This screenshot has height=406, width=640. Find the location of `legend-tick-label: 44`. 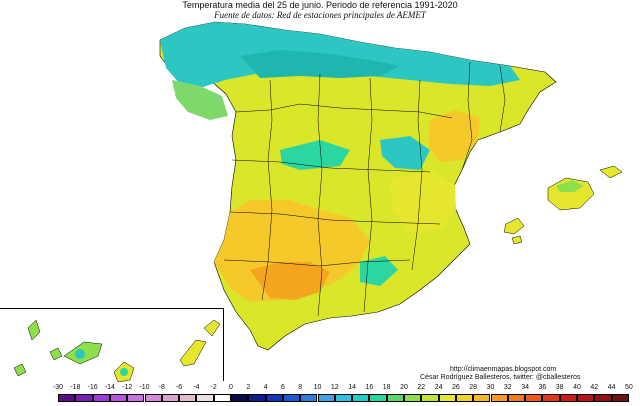

legend-tick-label: 44 is located at coordinates (611, 387).